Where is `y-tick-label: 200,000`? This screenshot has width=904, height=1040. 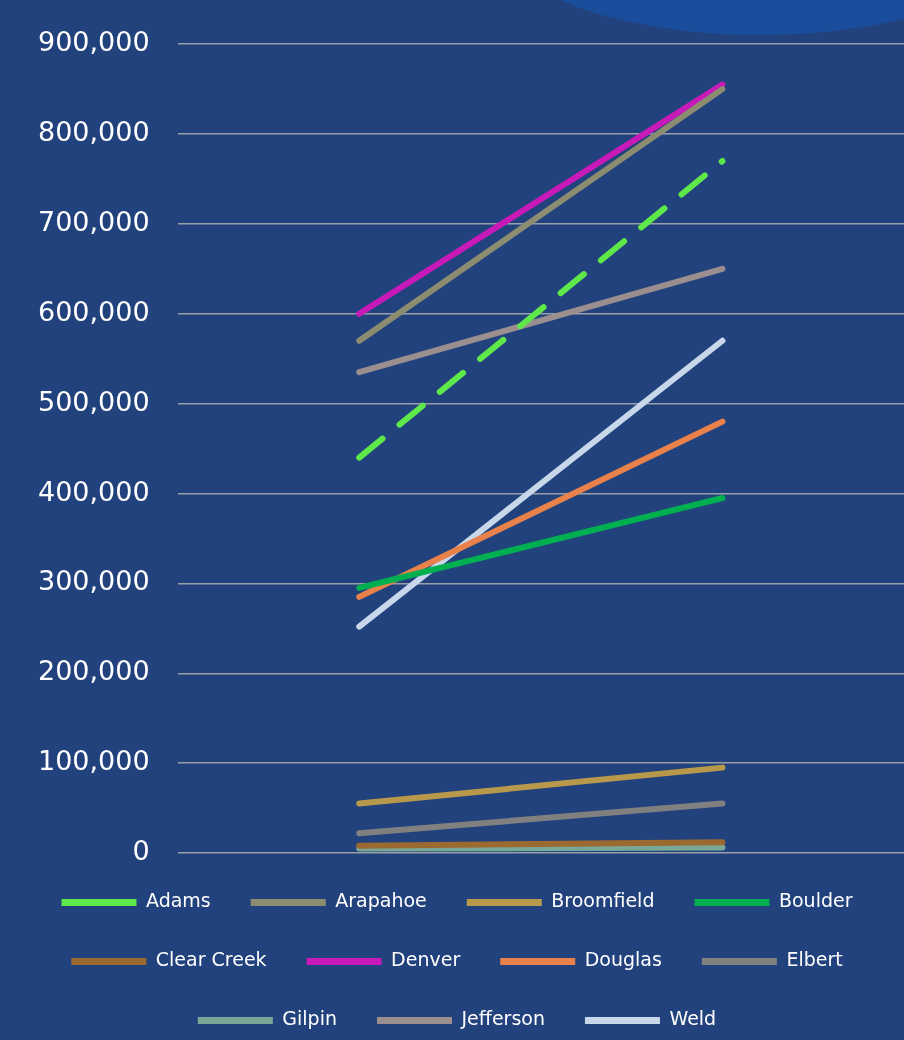 y-tick-label: 200,000 is located at coordinates (94, 671).